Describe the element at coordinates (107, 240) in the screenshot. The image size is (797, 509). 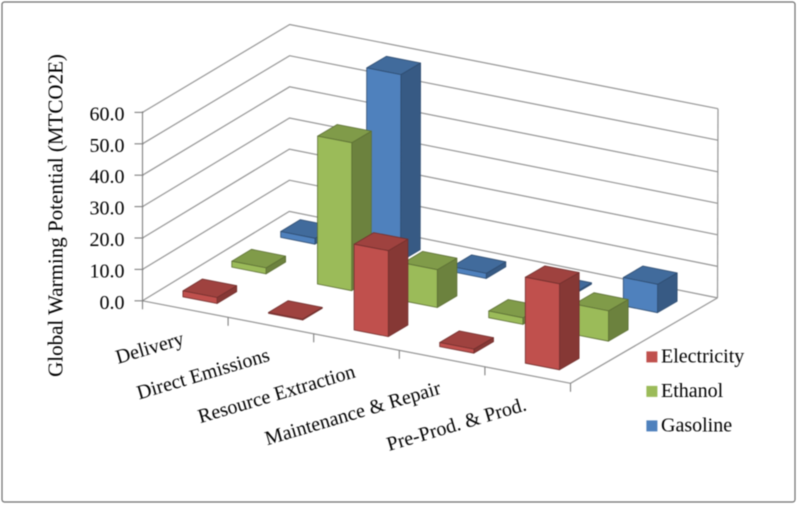
I see `svg-text: 20.0` at that location.